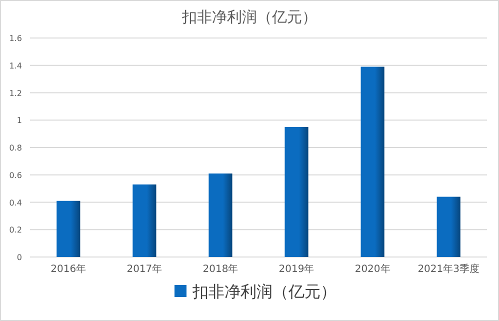 This screenshot has width=499, height=321. I want to click on legend-label: 扣非净利润（亿元）, so click(264, 291).